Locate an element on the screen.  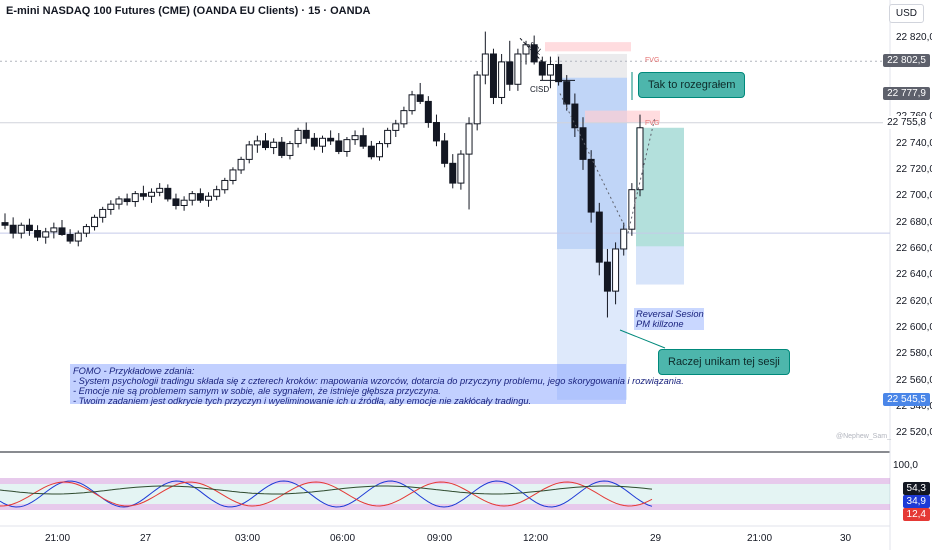
long-profit-zone is located at coordinates (660, 187).